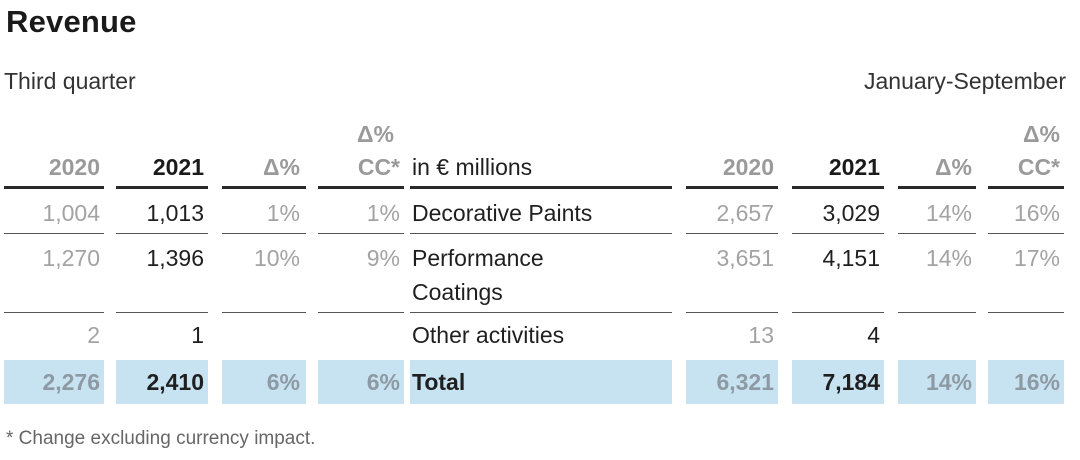 This screenshot has height=460, width=1080. I want to click on table-cell: 9%, so click(383, 258).